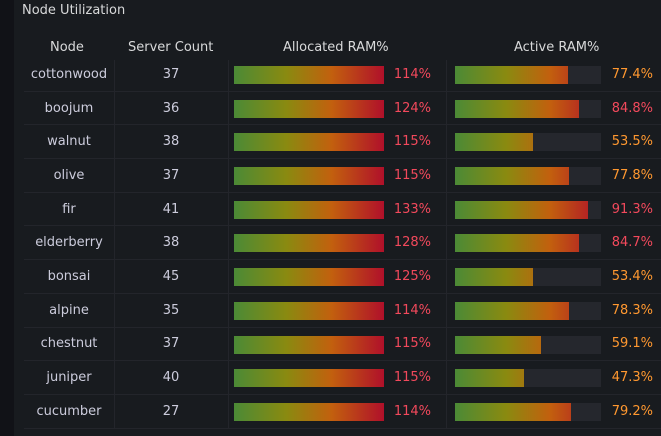  I want to click on active-ram-value: 84.7%, so click(632, 243).